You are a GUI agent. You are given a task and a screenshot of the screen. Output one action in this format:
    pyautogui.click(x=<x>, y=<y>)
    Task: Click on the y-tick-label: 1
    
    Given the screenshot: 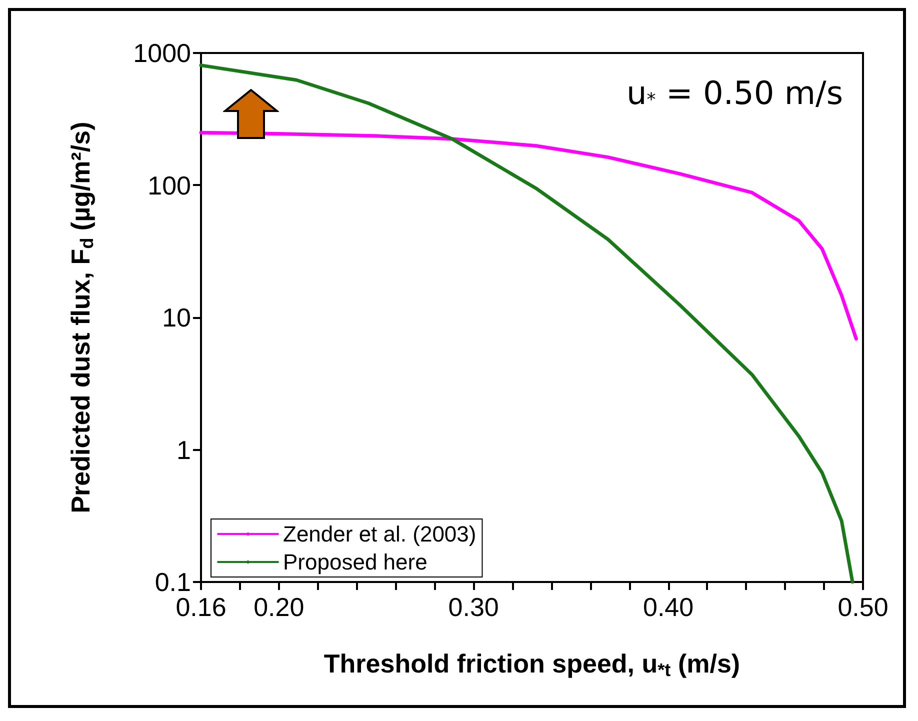 What is the action you would take?
    pyautogui.click(x=183, y=449)
    